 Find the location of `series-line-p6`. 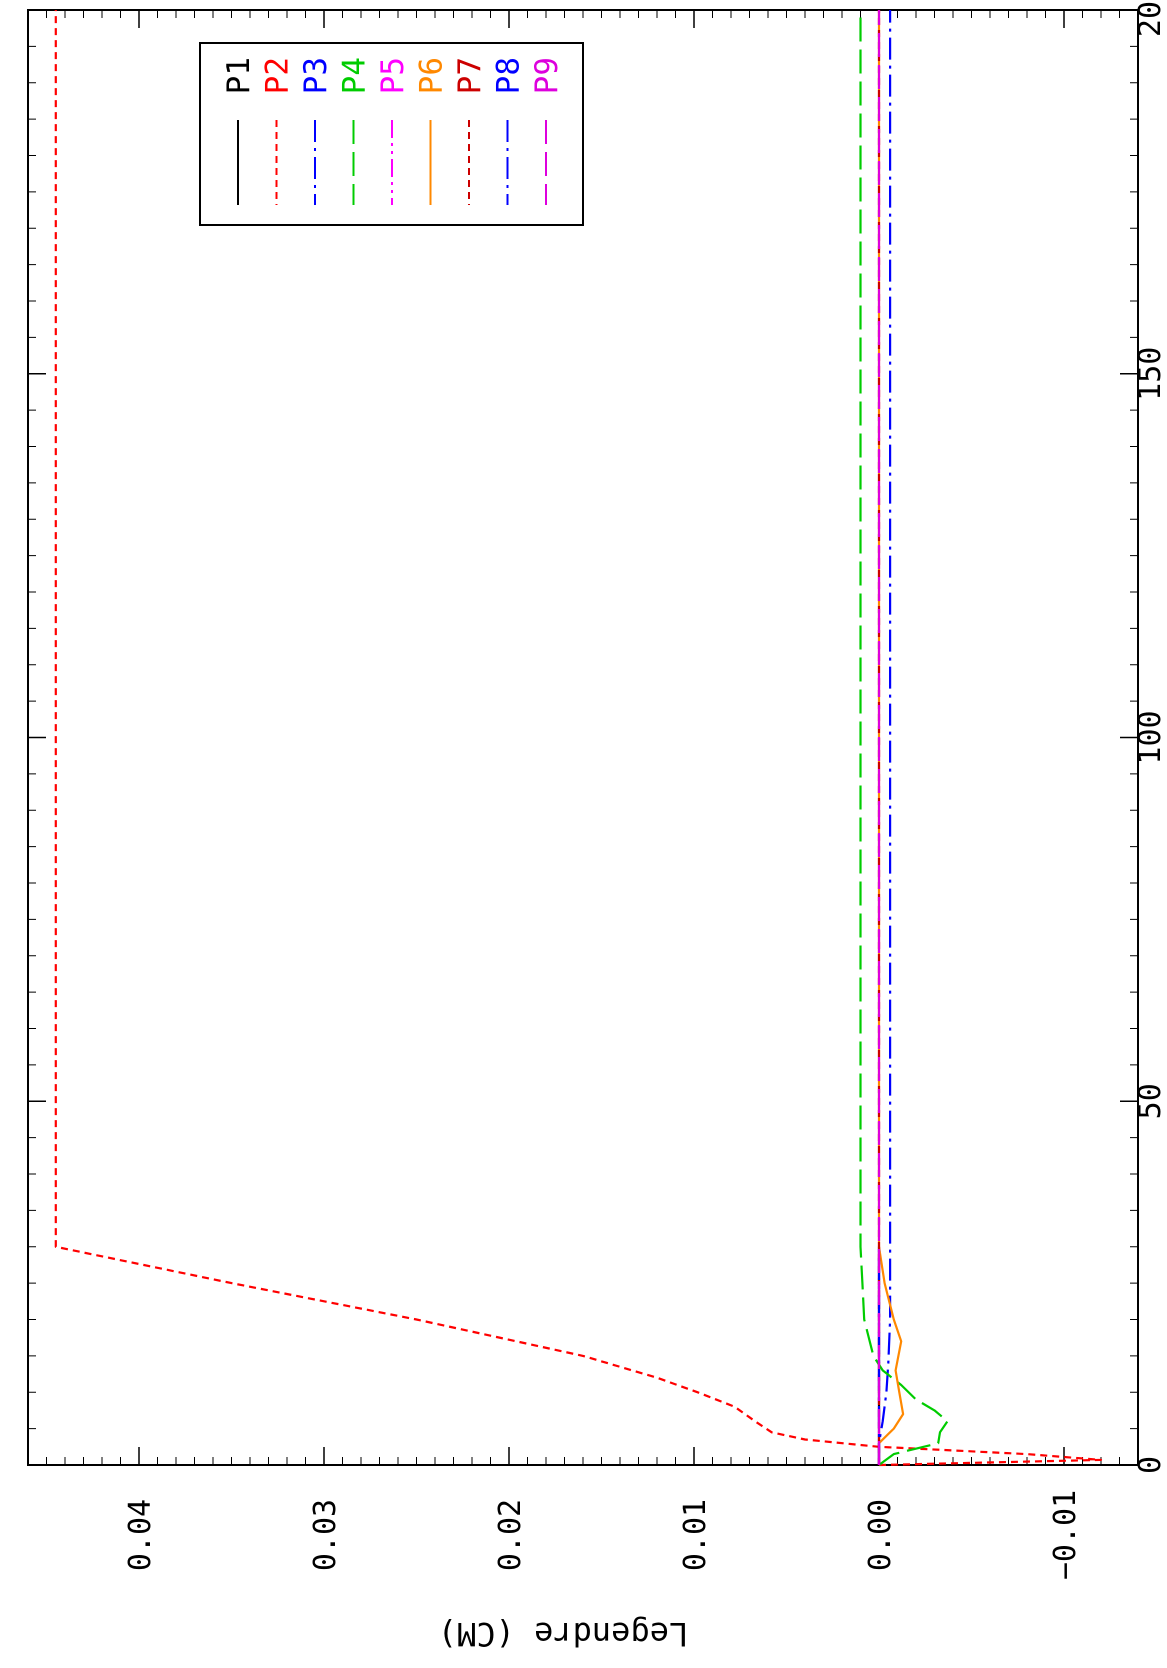

series-line-p6 is located at coordinates (891, 737).